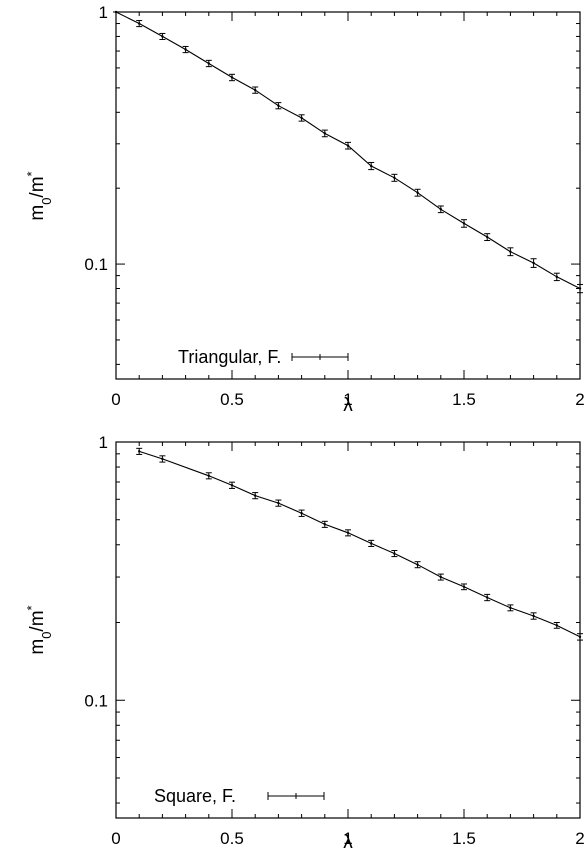 The height and width of the screenshot is (856, 587). Describe the element at coordinates (579, 838) in the screenshot. I see `x-tick-label: 2` at that location.